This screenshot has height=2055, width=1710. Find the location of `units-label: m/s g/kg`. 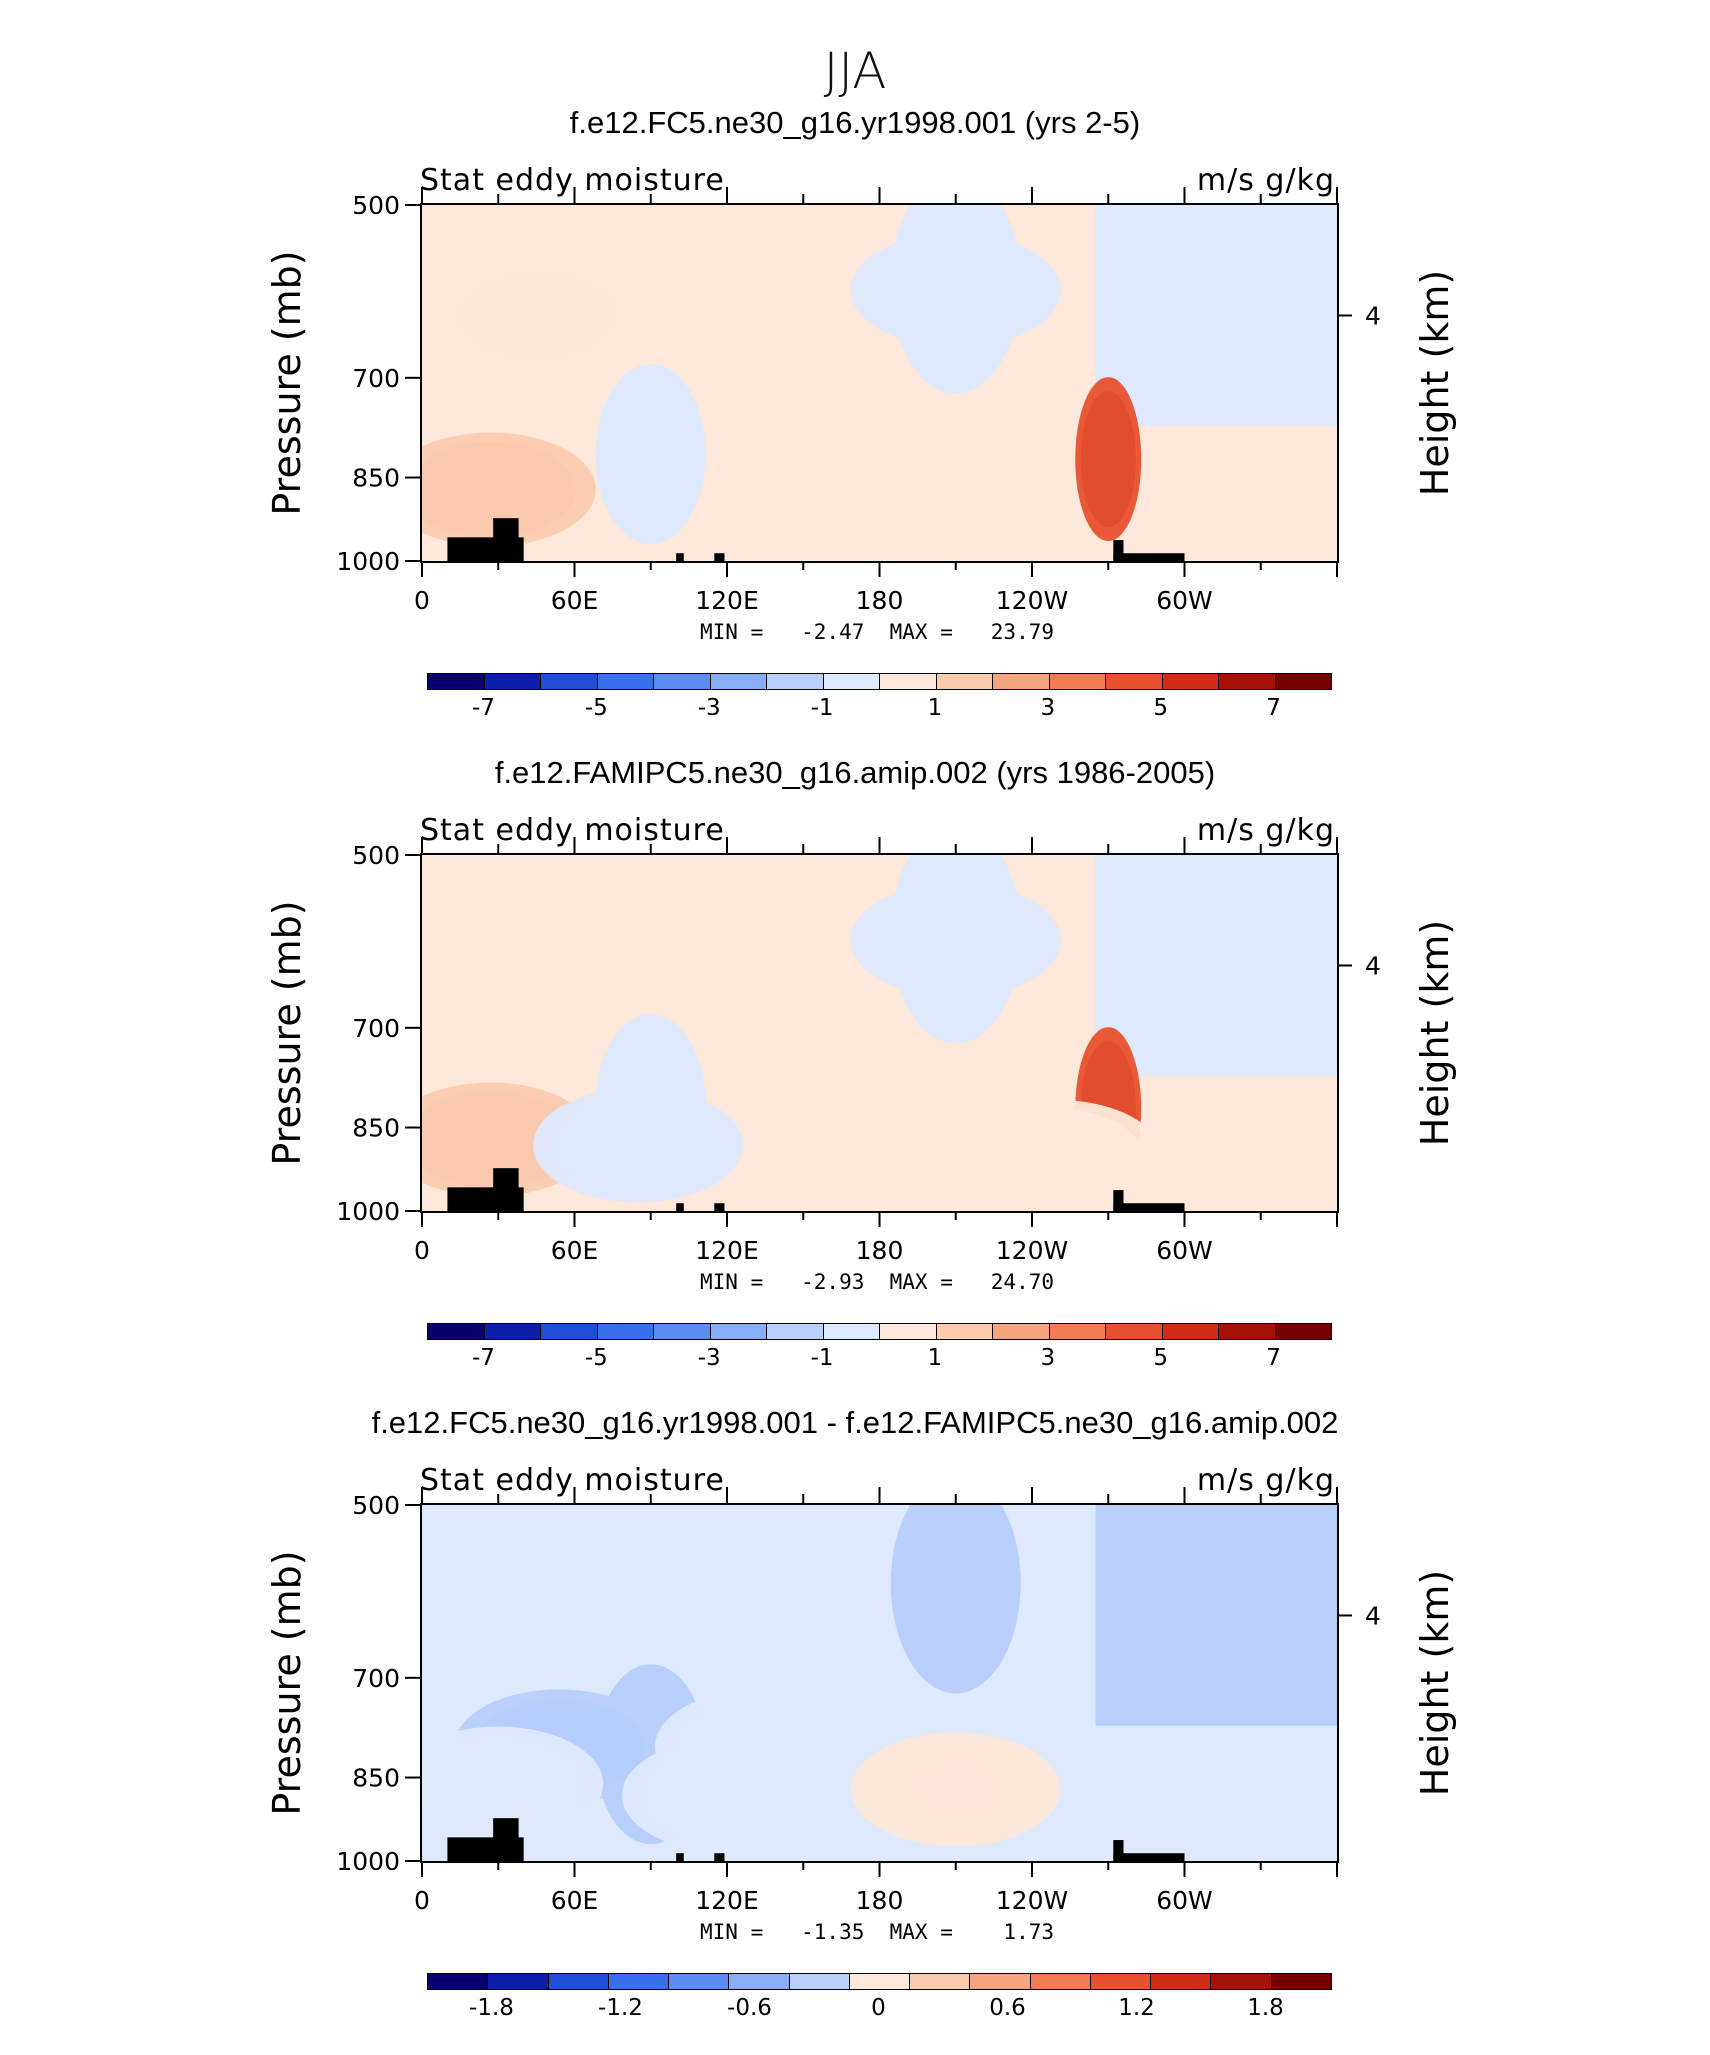

units-label: m/s g/kg is located at coordinates (1265, 830).